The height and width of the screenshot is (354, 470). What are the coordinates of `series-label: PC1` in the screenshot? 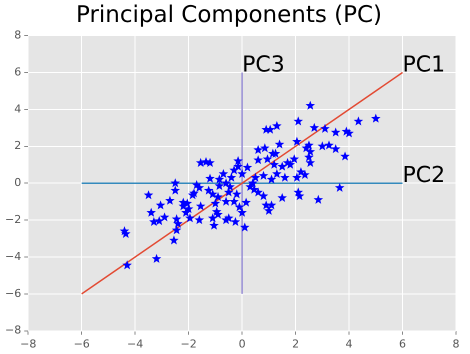 It's located at (424, 65).